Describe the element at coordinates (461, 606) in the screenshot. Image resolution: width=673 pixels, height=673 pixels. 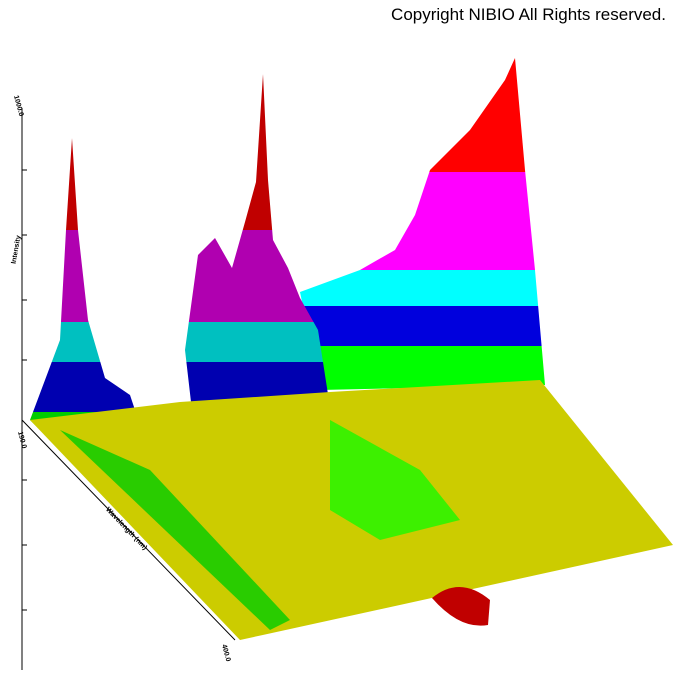
I see `dip` at that location.